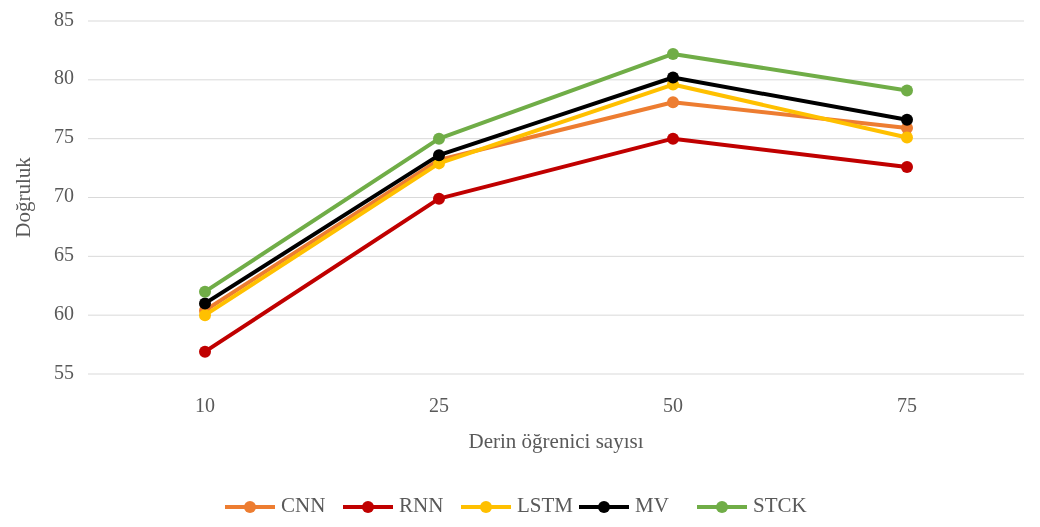 Image resolution: width=1040 pixels, height=527 pixels. Describe the element at coordinates (780, 504) in the screenshot. I see `legend-label: STCK` at that location.